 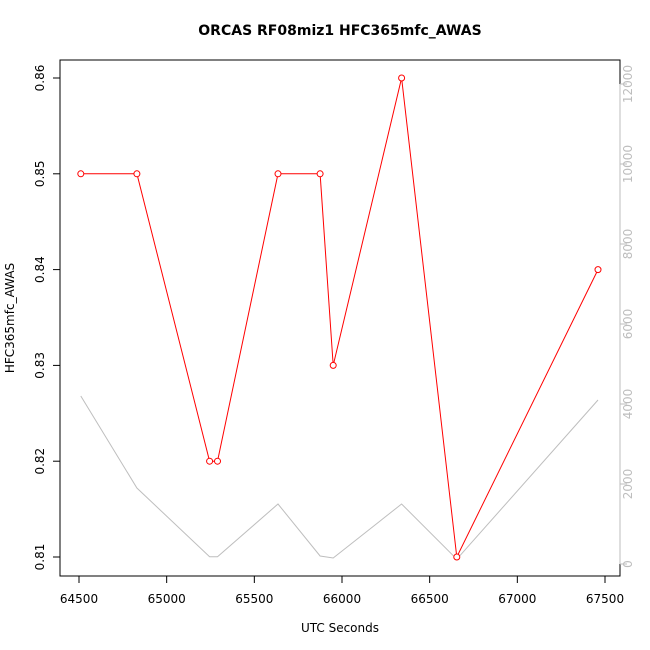 I want to click on y-axis: 0.81 0.82 0.83 0.84 0.85 0.86, so click(x=47, y=318).